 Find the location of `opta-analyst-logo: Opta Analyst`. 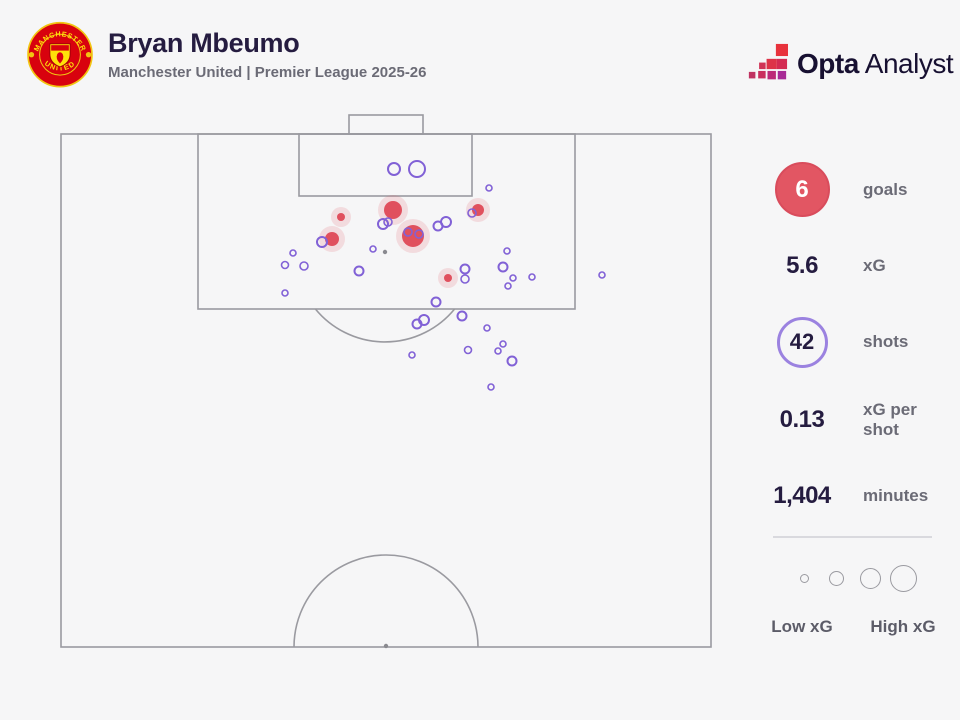

opta-analyst-logo: Opta Analyst is located at coordinates (850, 63).